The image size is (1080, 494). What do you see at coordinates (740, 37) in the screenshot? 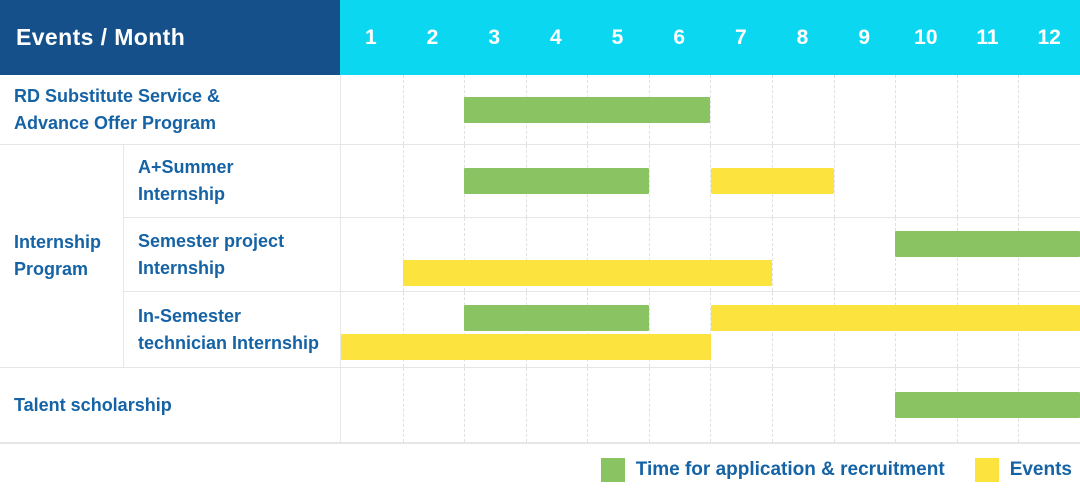
I see `month-header-7: 7` at bounding box center [740, 37].